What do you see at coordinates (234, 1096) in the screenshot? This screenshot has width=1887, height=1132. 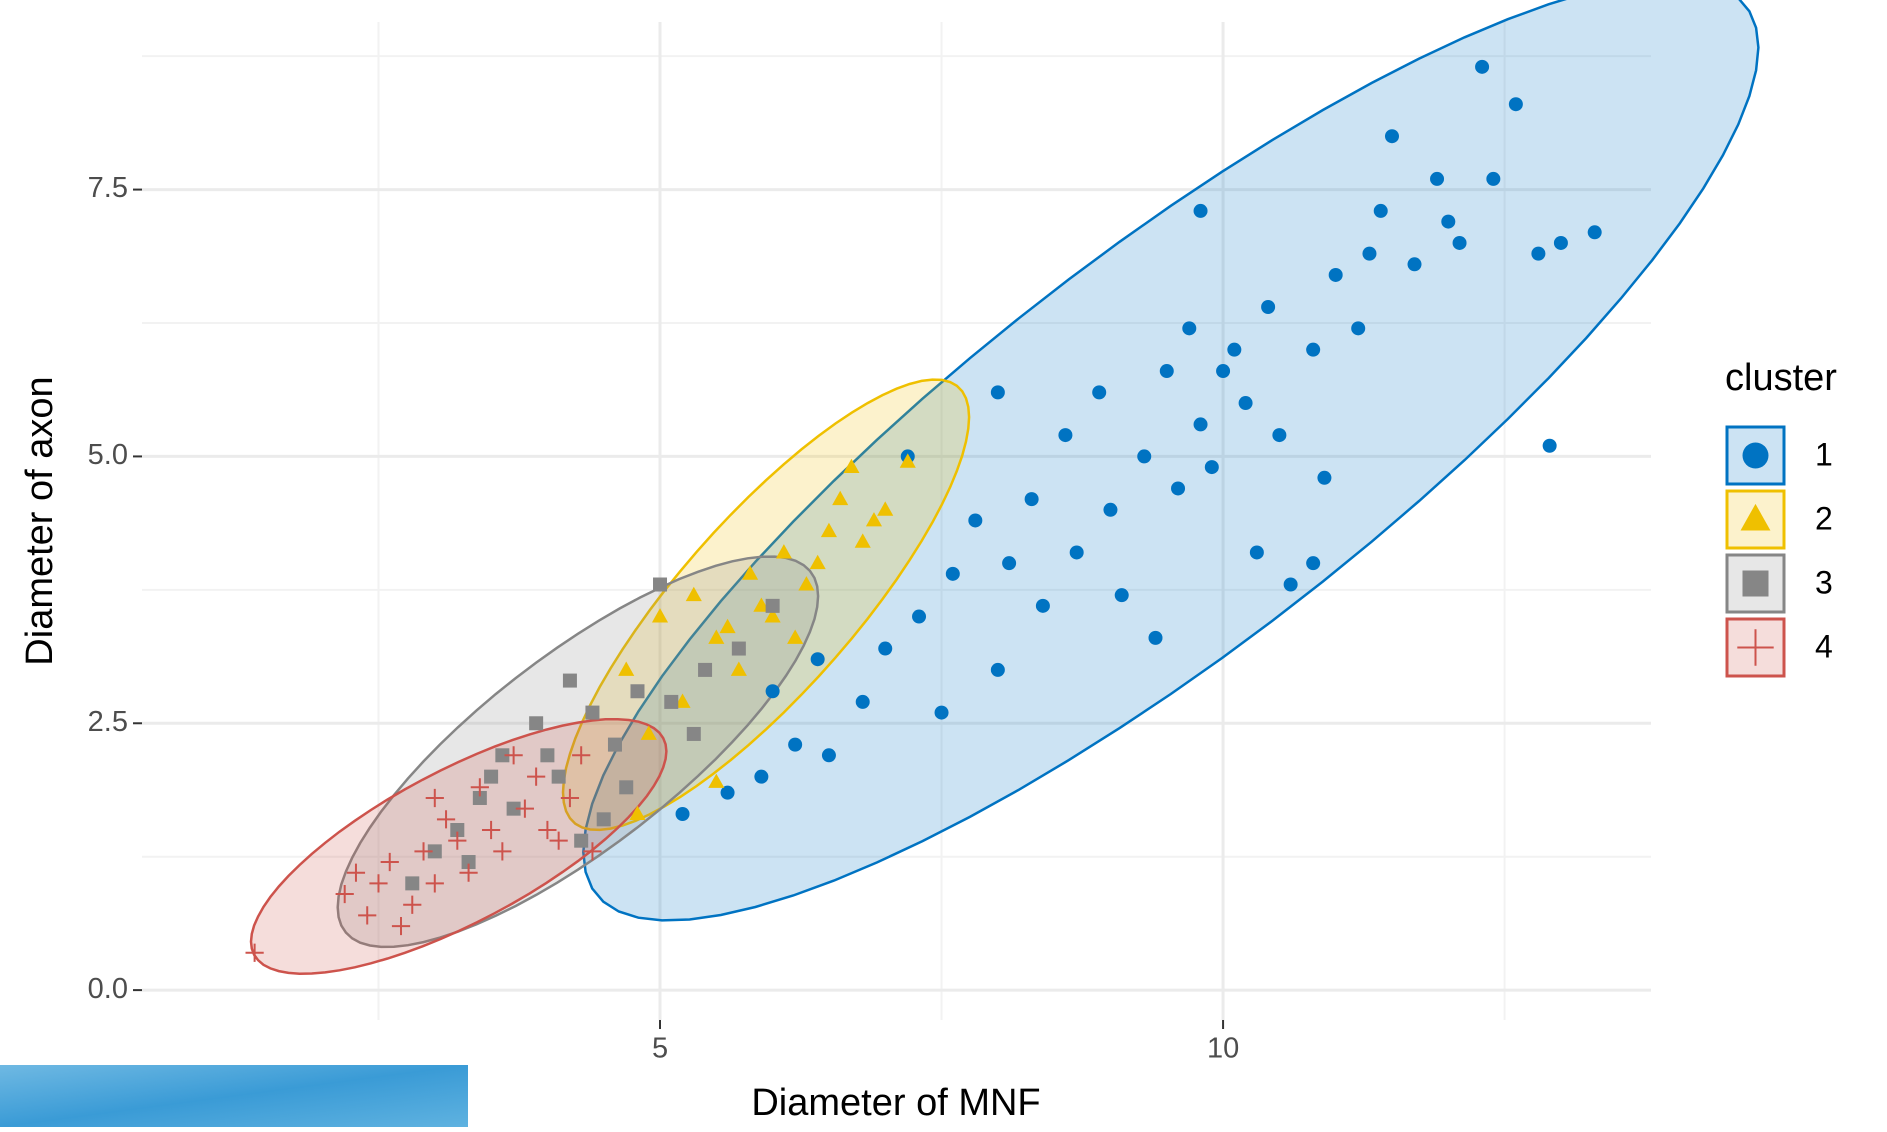 I see `image-fragment` at bounding box center [234, 1096].